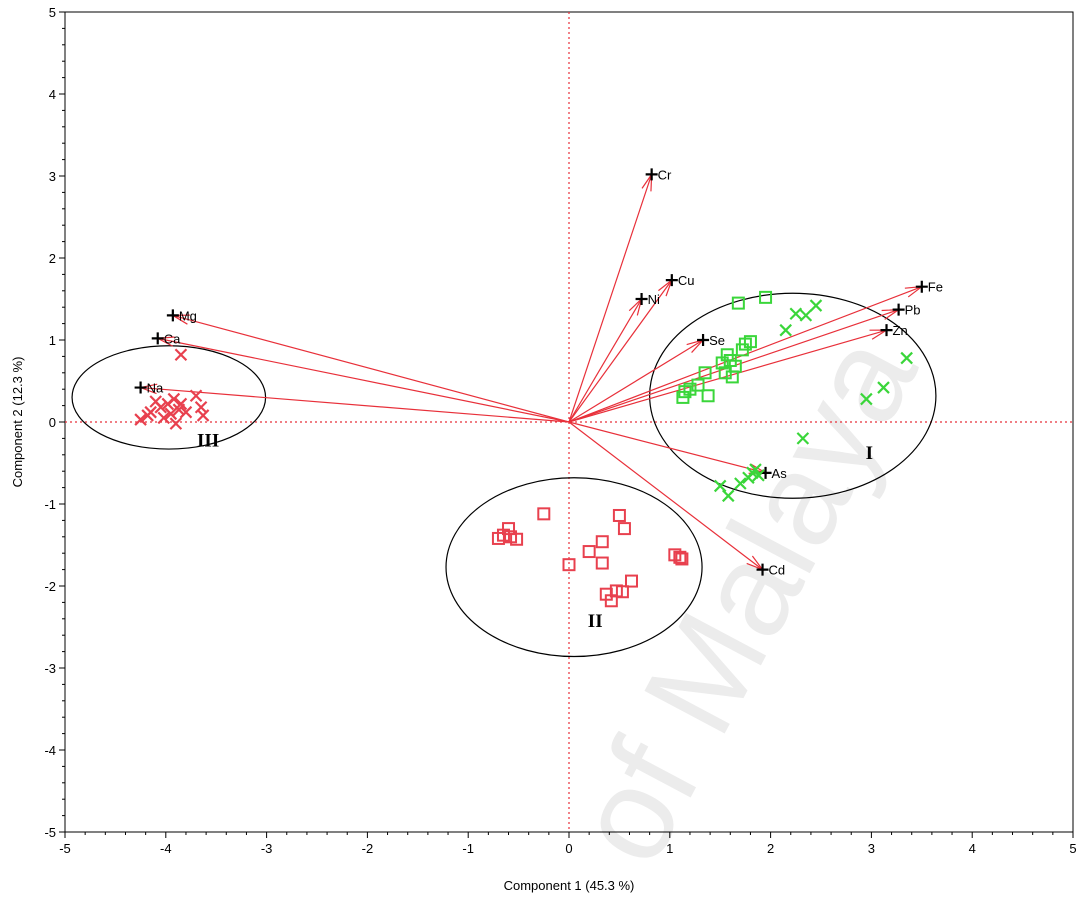 This screenshot has width=1081, height=902. Describe the element at coordinates (900, 330) in the screenshot. I see `loading-label: Zn` at that location.